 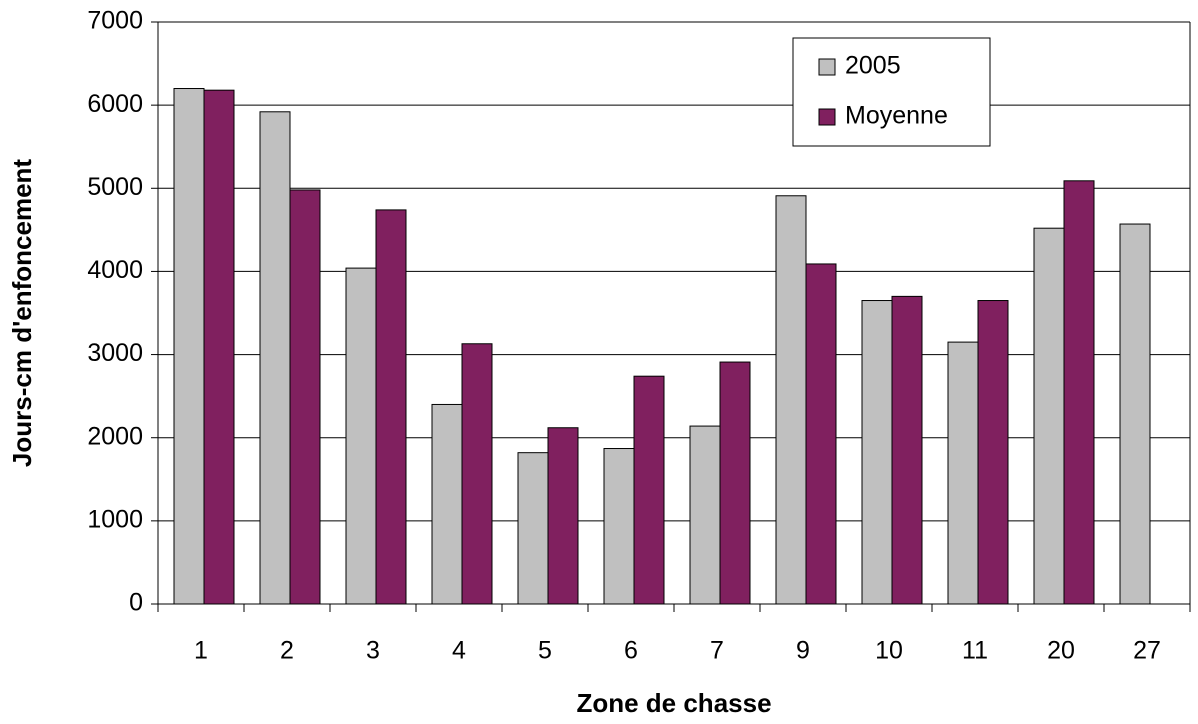 What do you see at coordinates (975, 651) in the screenshot?
I see `x-tick-label: 11` at bounding box center [975, 651].